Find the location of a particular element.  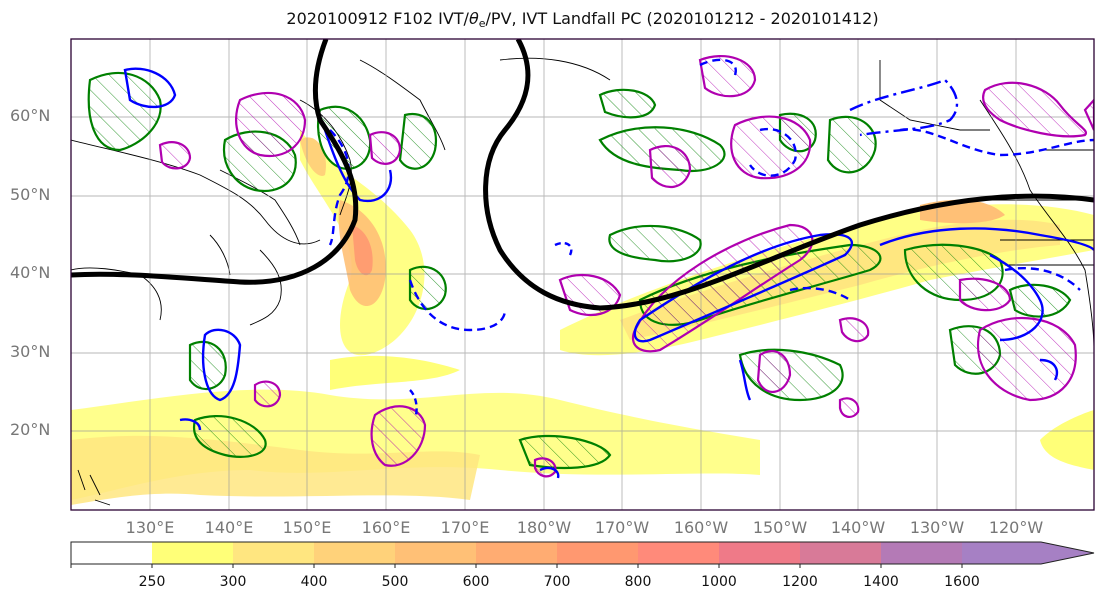

colorbar-tick-label: 1600 is located at coordinates (962, 582).